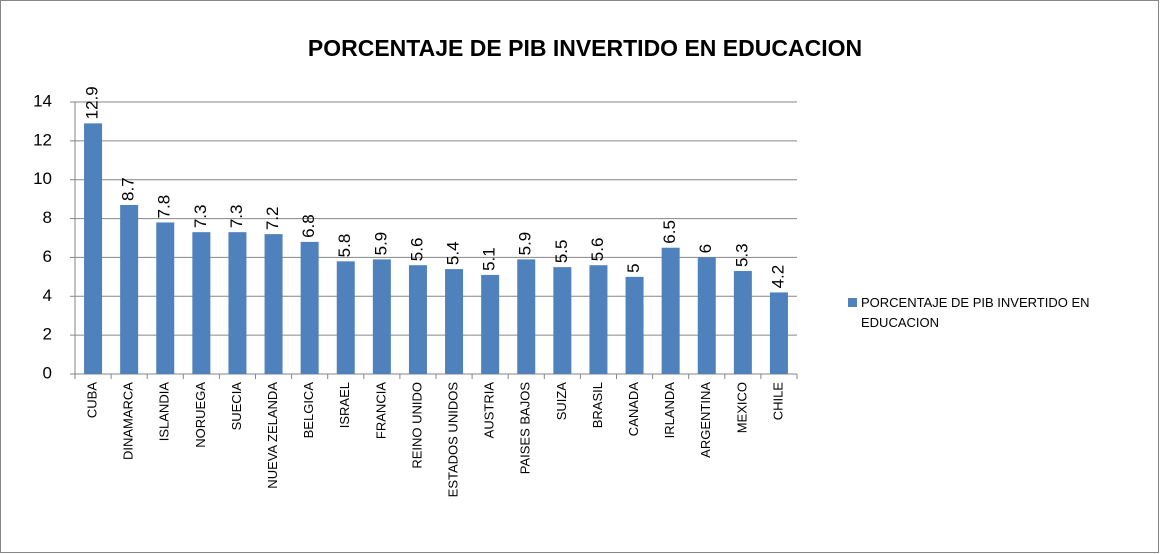 The width and height of the screenshot is (1160, 554). Describe the element at coordinates (741, 407) in the screenshot. I see `x-tick-label: MEXICO` at that location.